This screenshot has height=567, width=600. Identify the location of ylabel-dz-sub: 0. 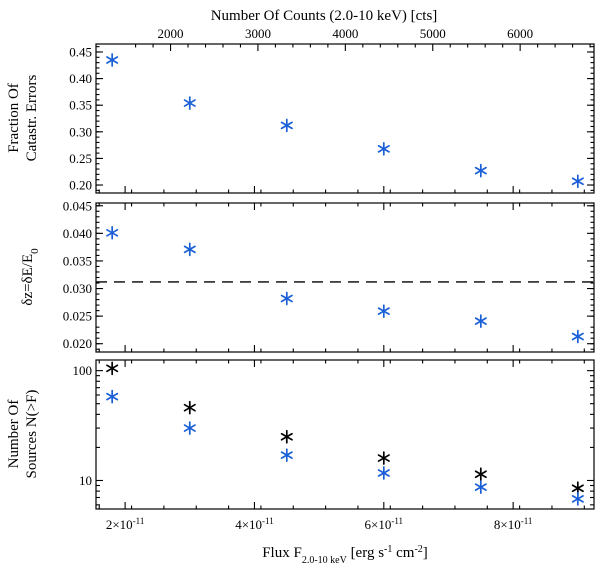
(35, 251).